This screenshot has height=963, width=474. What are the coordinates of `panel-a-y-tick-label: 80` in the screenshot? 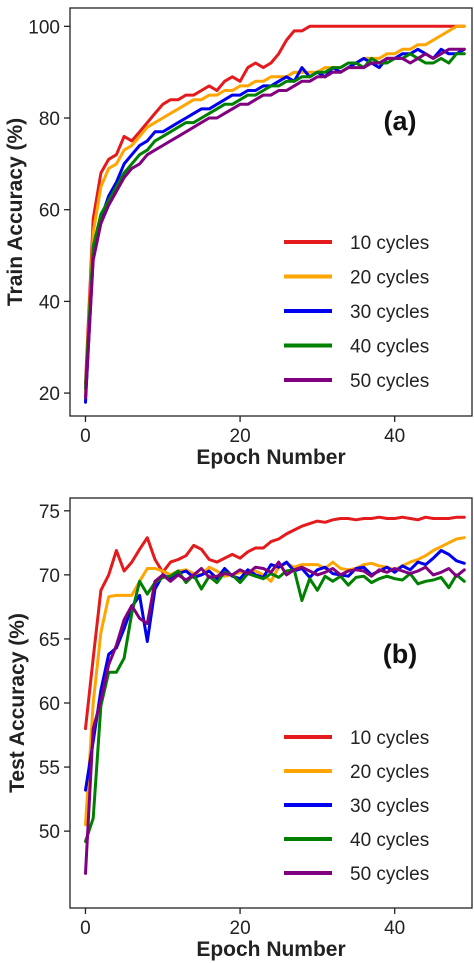 It's located at (49, 119).